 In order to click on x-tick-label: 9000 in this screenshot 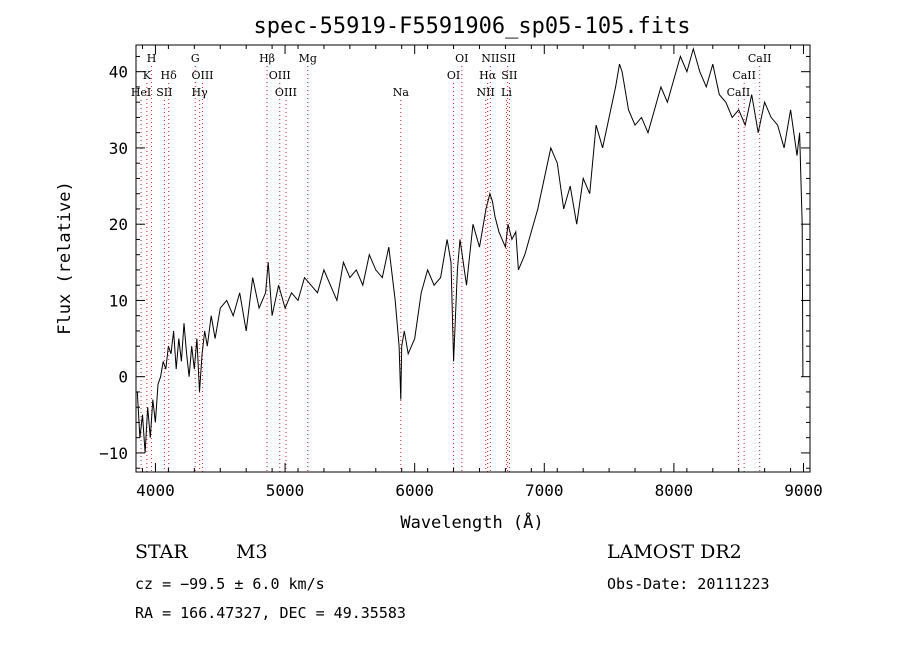, I will do `click(803, 490)`.